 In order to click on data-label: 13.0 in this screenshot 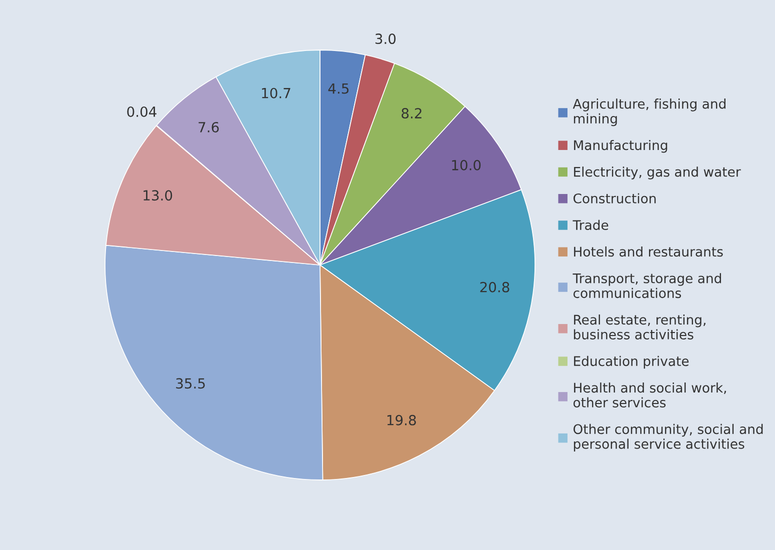, I will do `click(158, 195)`.